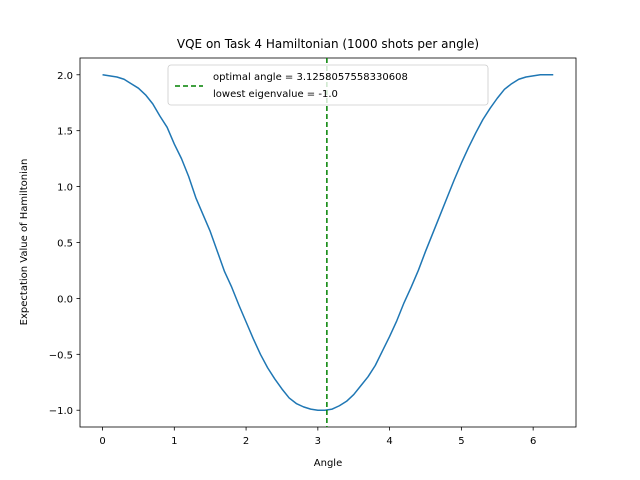 The height and width of the screenshot is (480, 640). Describe the element at coordinates (65, 188) in the screenshot. I see `y-tick-label: 1.0` at that location.